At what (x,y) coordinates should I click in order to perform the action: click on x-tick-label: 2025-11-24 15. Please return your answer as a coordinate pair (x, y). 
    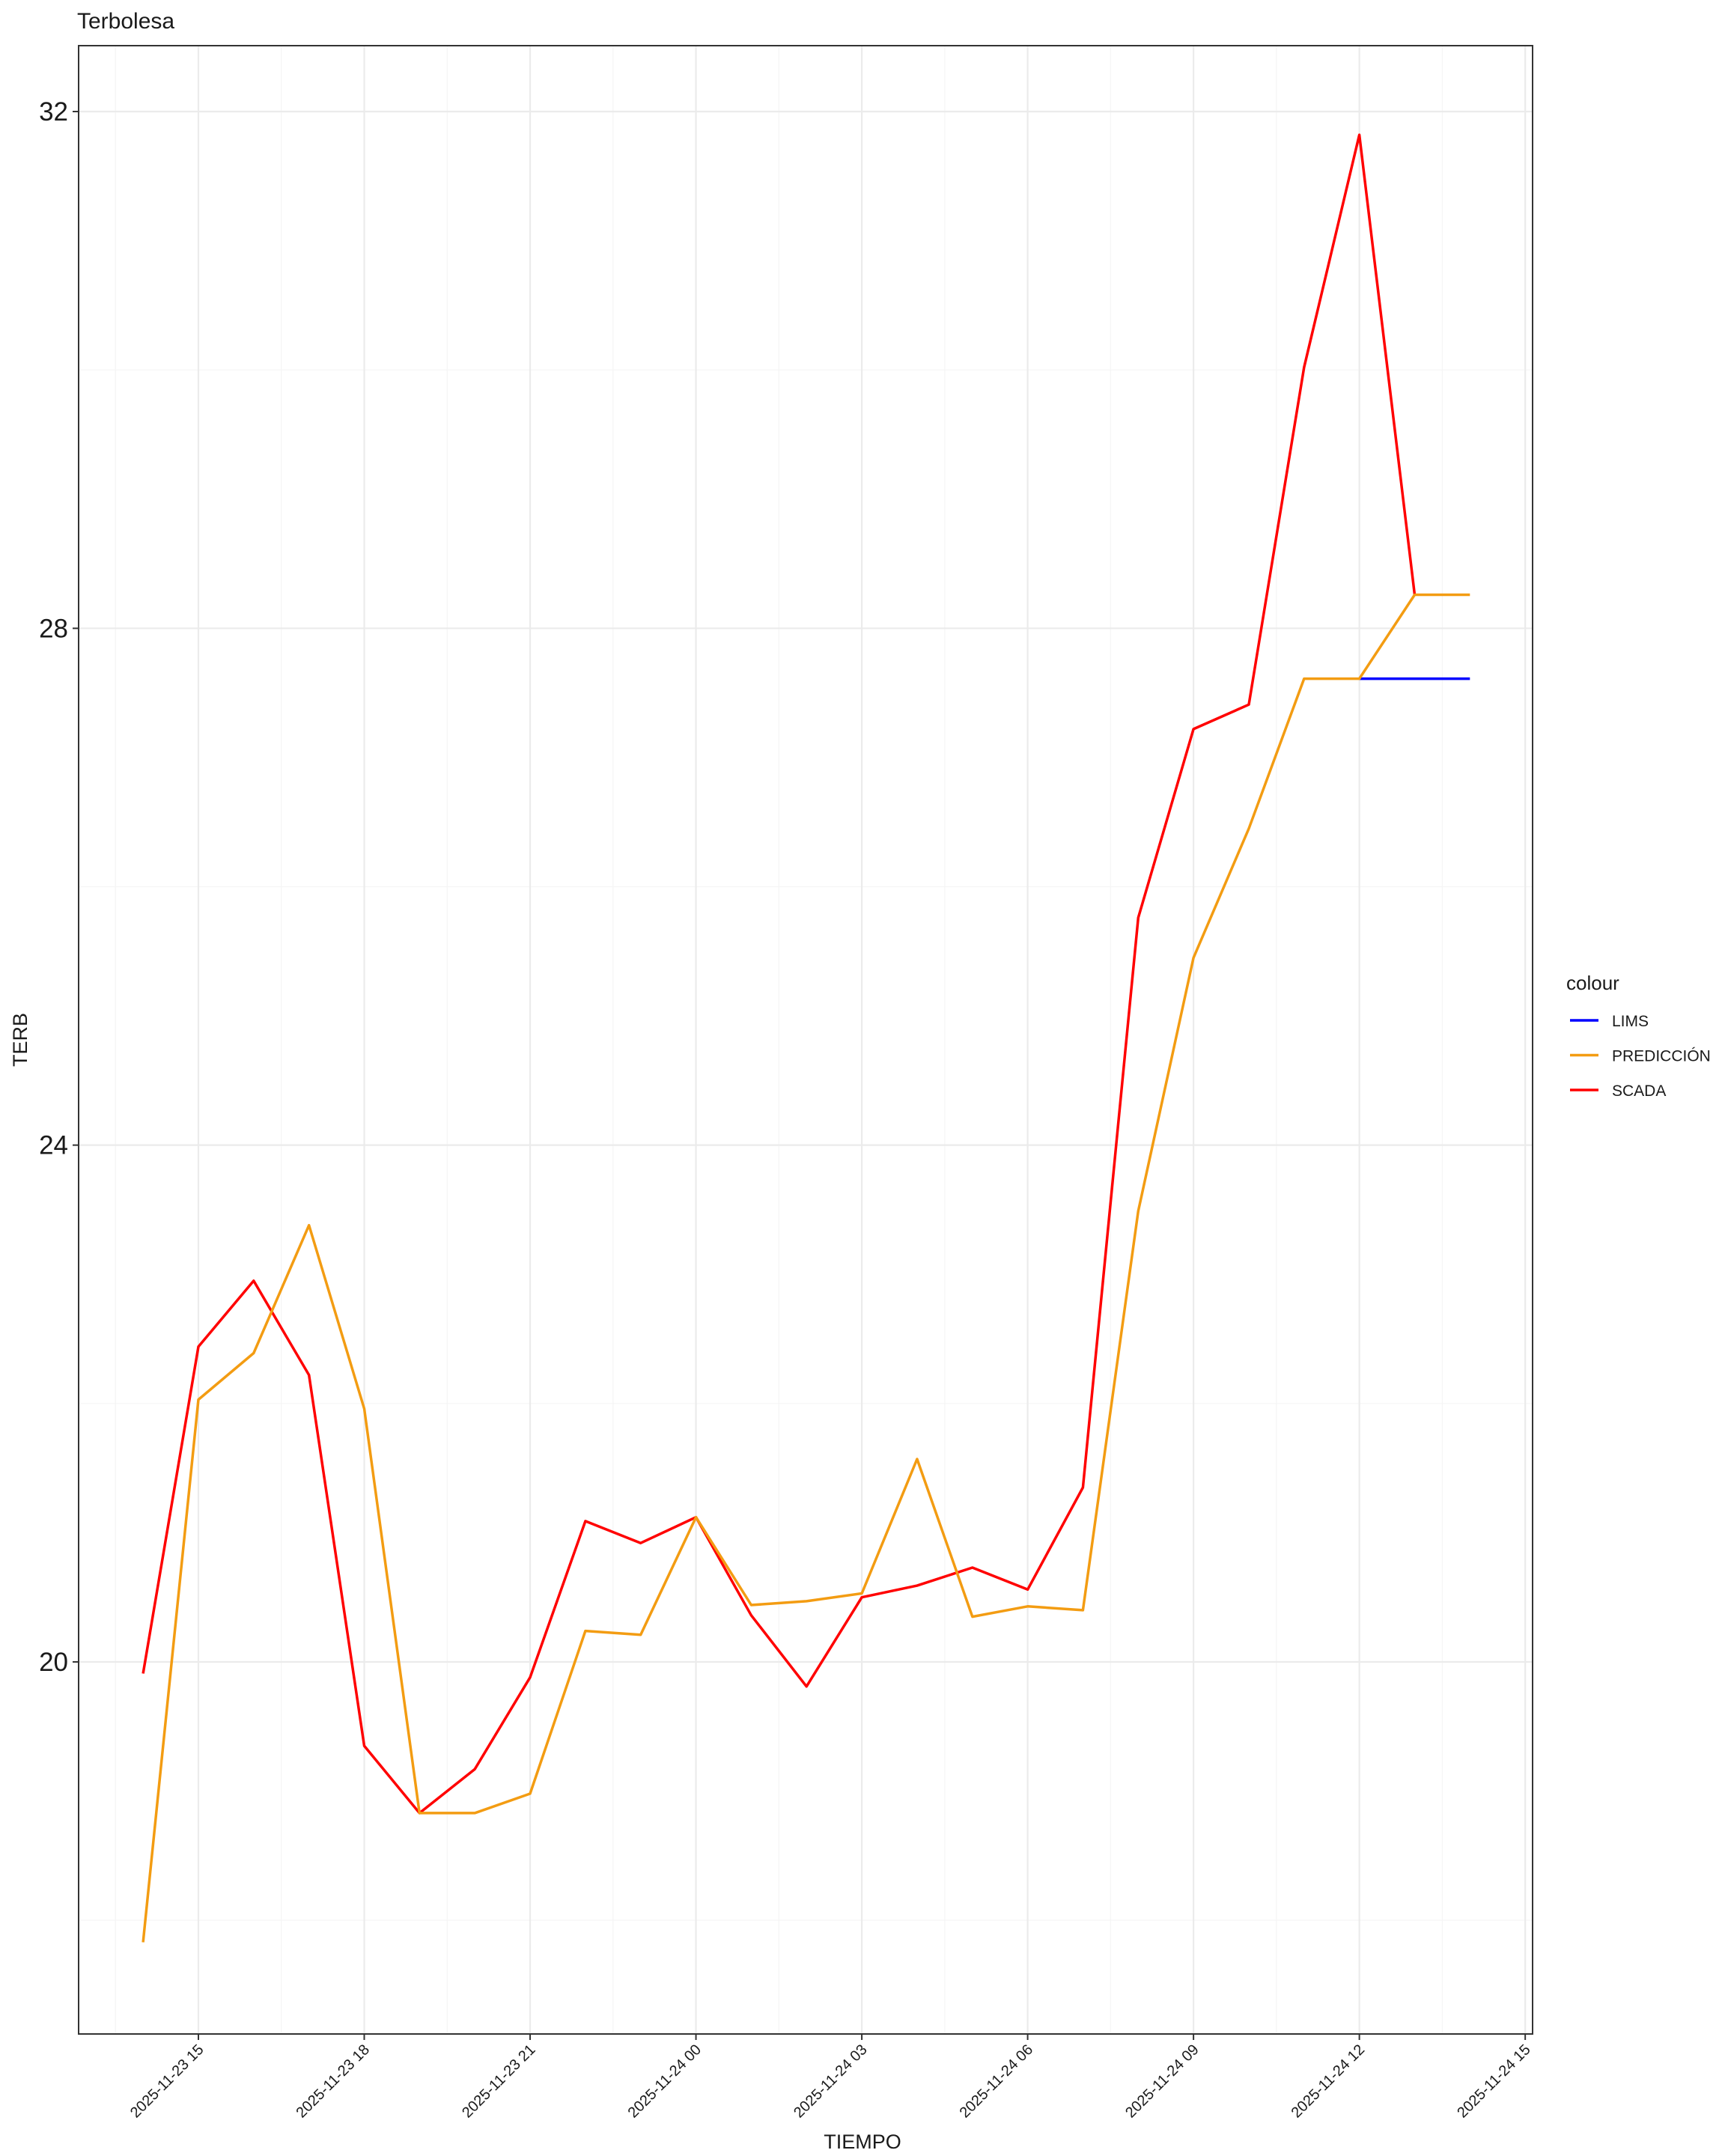
    Looking at the image, I should click on (1494, 2081).